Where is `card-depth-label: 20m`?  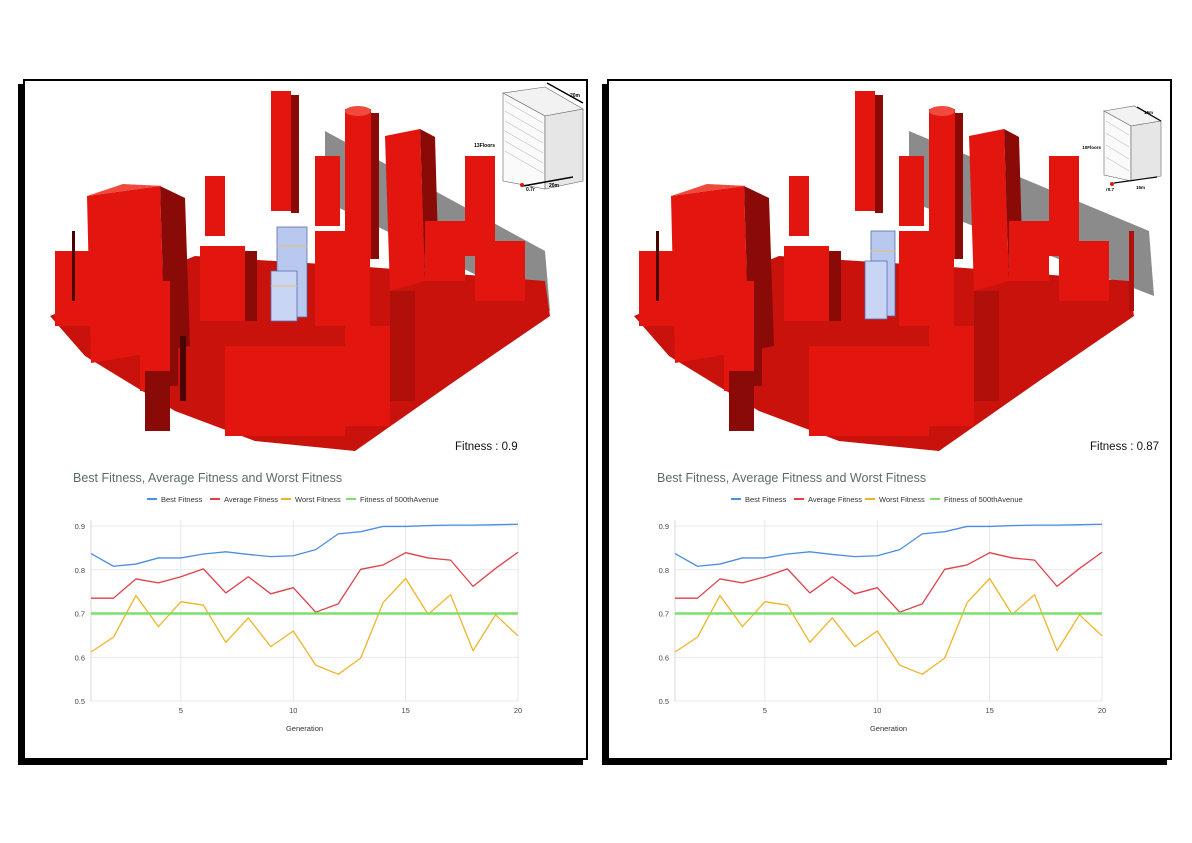
card-depth-label: 20m is located at coordinates (554, 186).